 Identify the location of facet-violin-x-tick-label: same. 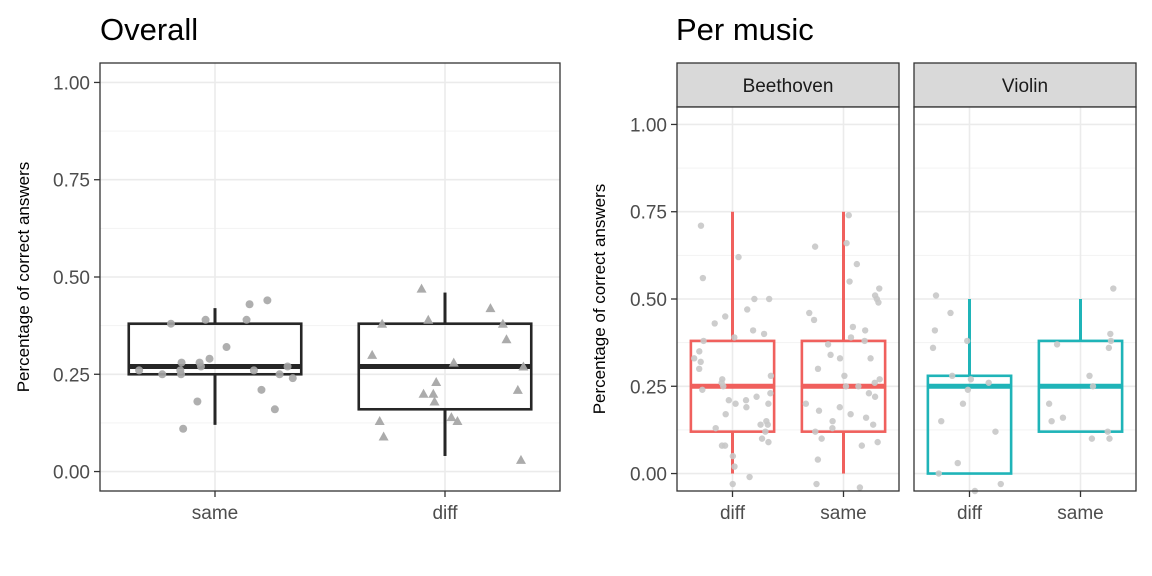
(1080, 513).